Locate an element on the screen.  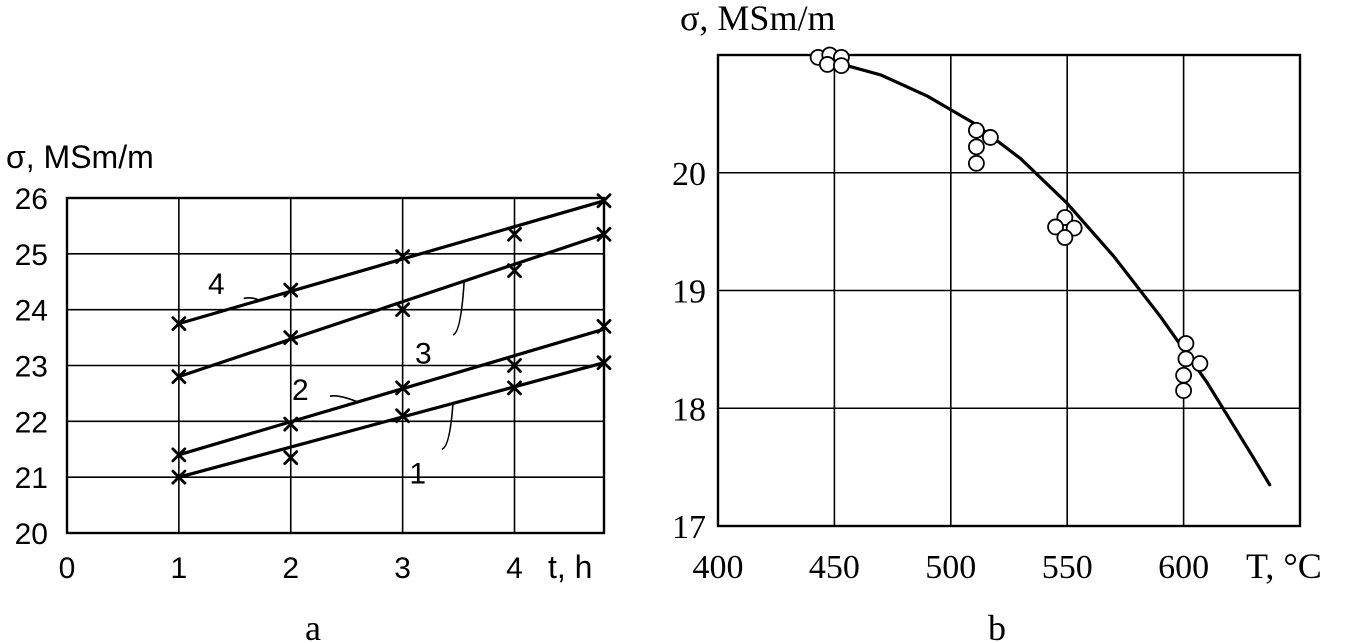
panel-a-x-tick-label: 2 is located at coordinates (290, 568).